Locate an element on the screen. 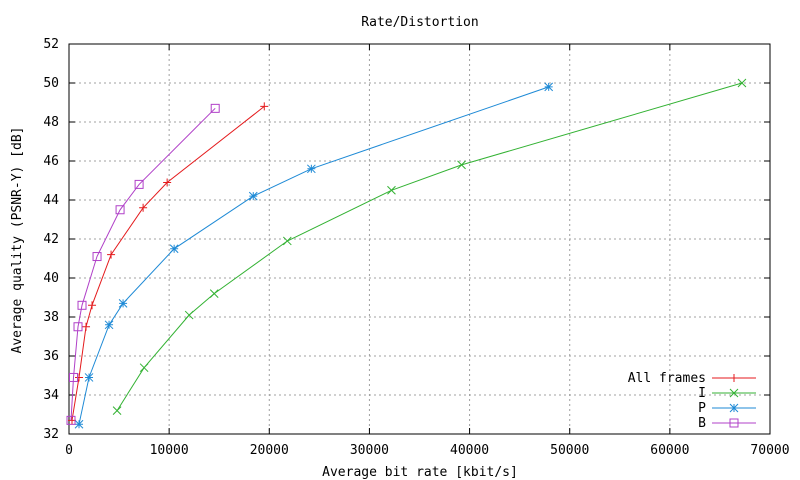 This screenshot has width=800, height=480. legend-marker-b is located at coordinates (734, 423).